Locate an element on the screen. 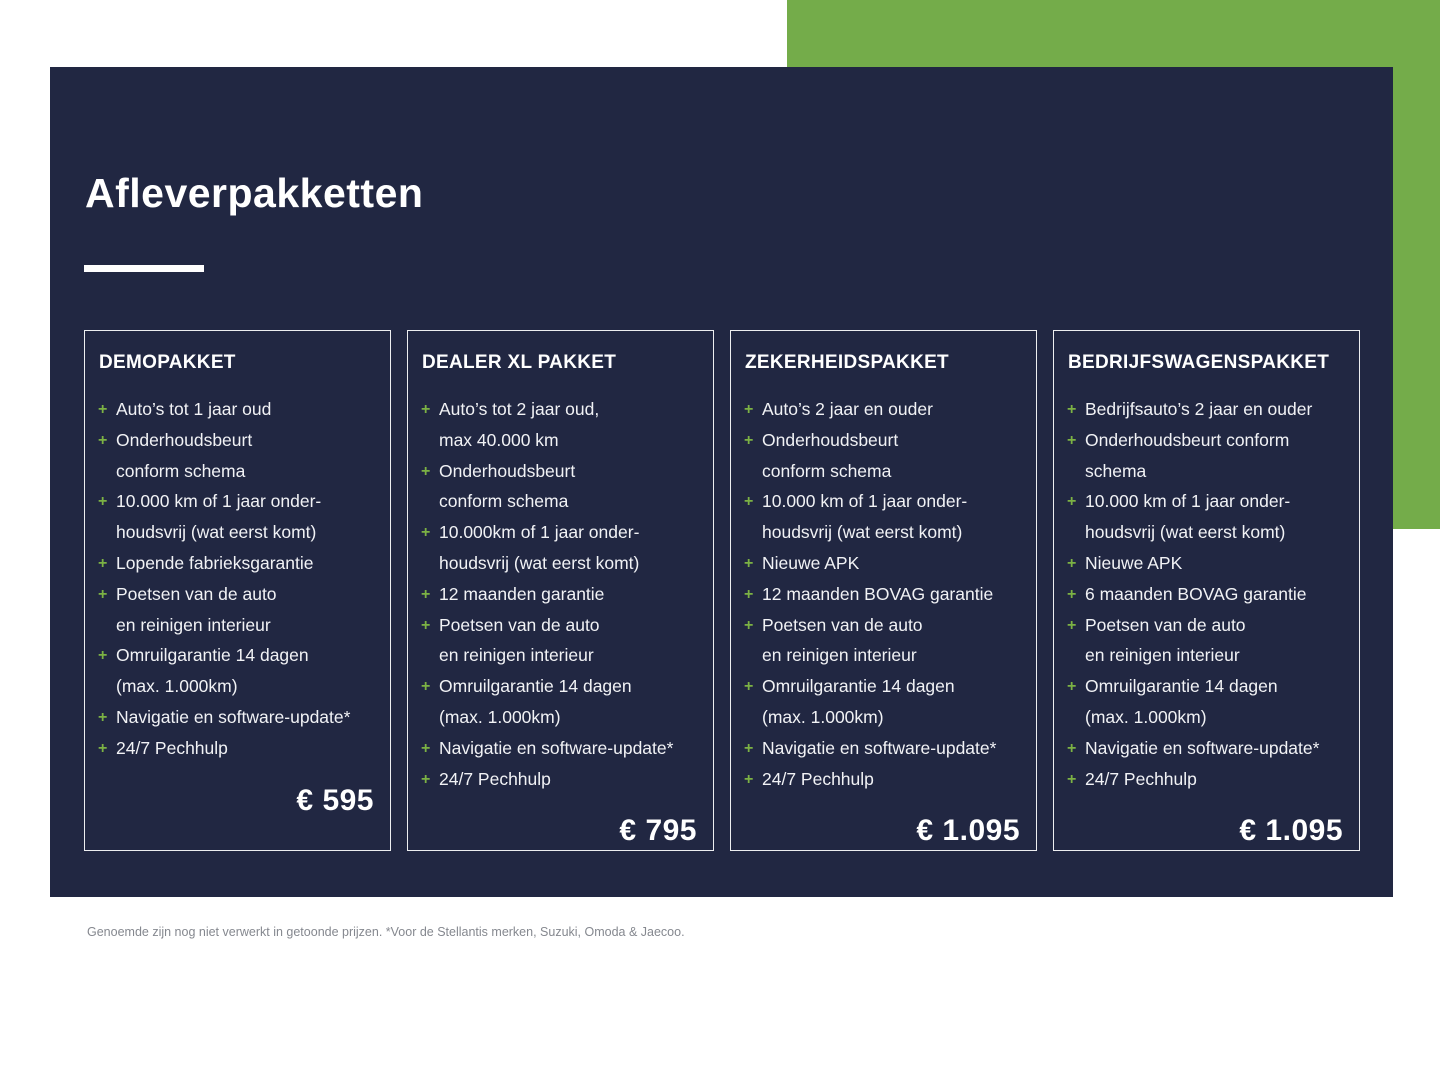  feature-text: Auto’s tot 2 jaar oud, max 40.000 km is located at coordinates (519, 424).